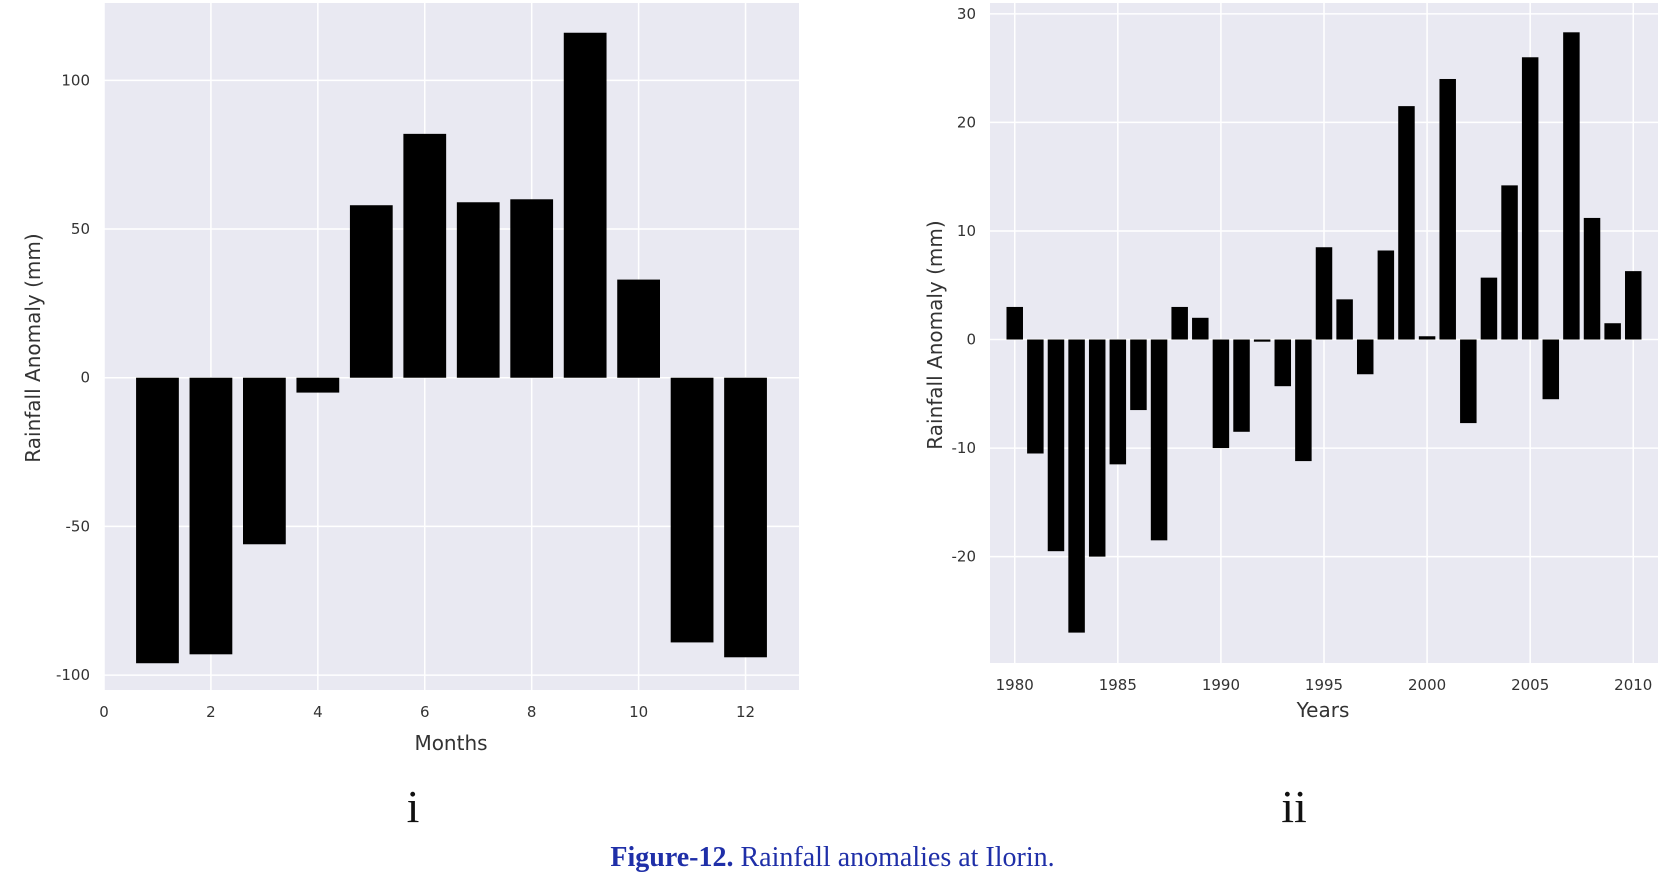 This screenshot has width=1665, height=874. Describe the element at coordinates (73, 675) in the screenshot. I see `y-tick-label-i: -100` at that location.